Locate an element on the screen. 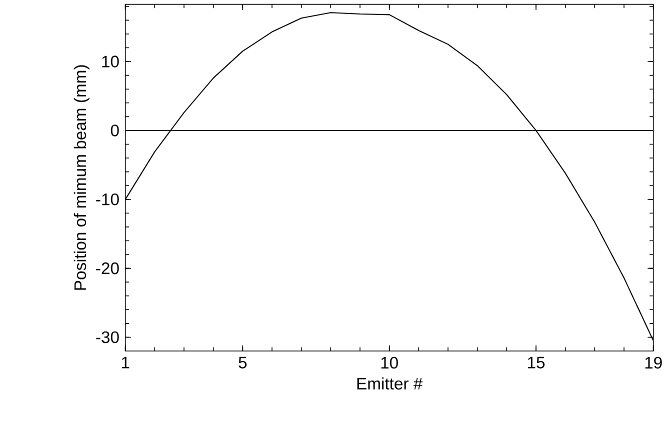 This screenshot has width=666, height=421. x-tick-label: 15 is located at coordinates (536, 362).